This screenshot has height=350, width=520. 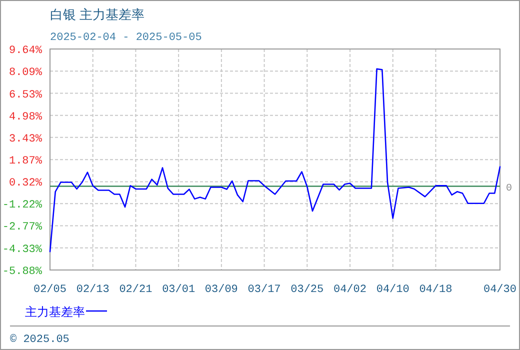 What do you see at coordinates (93, 290) in the screenshot?
I see `x-tick-label: 02/13` at bounding box center [93, 290].